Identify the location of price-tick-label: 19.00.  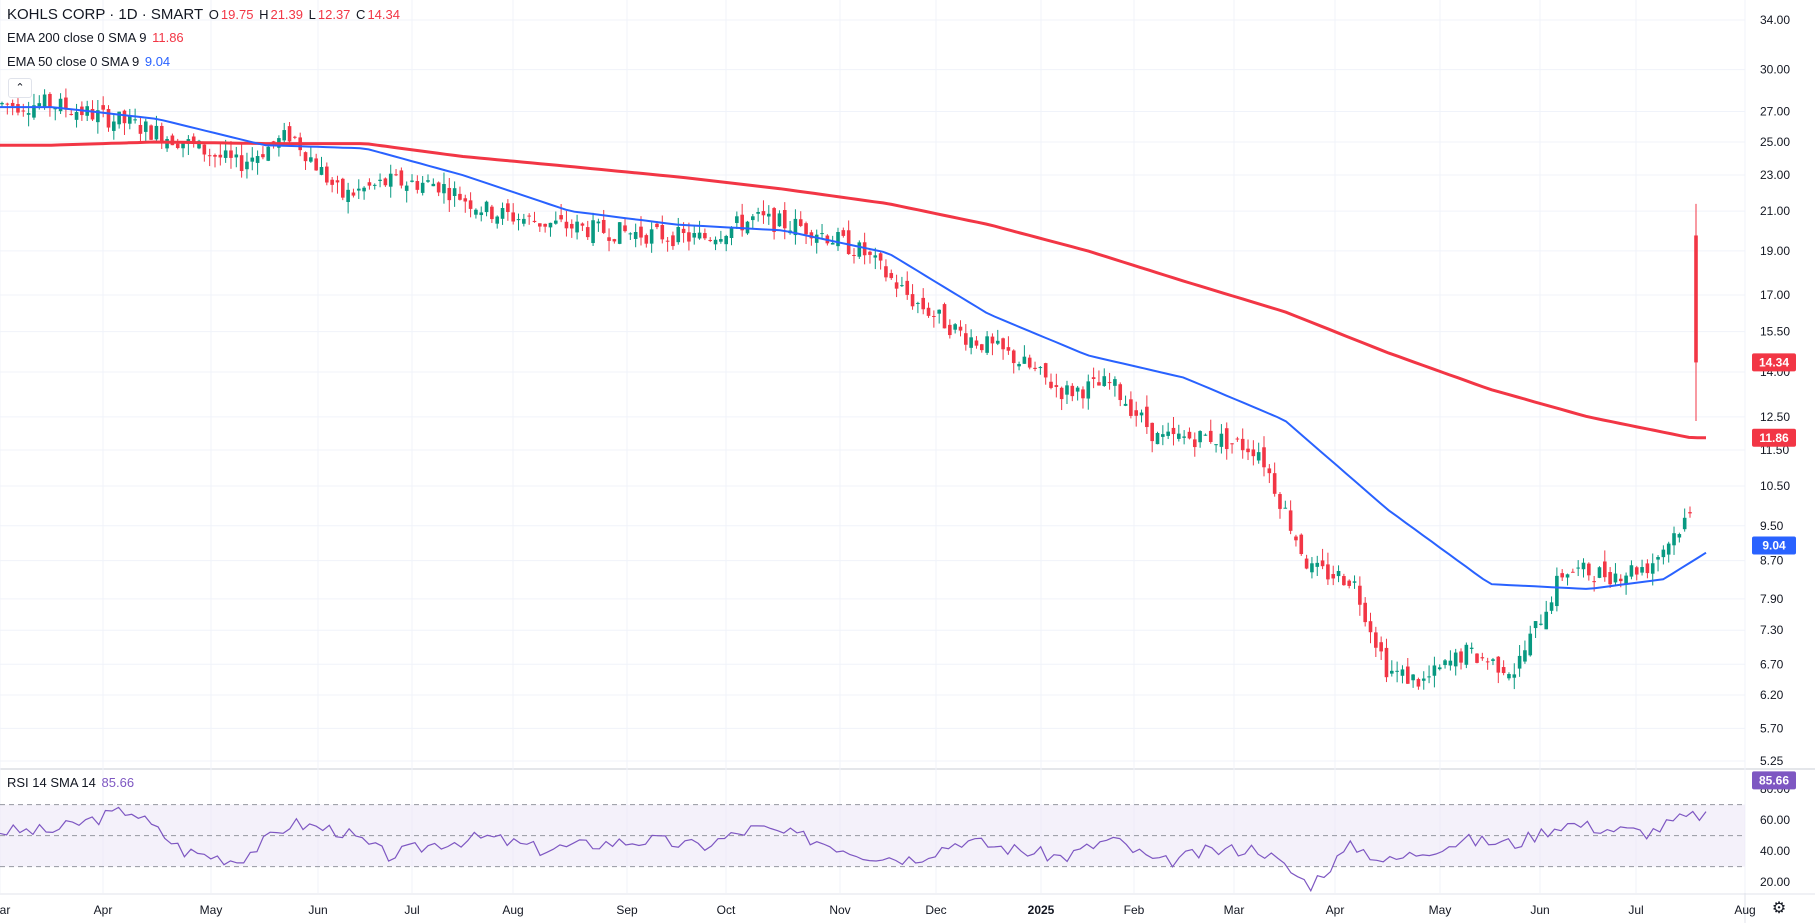
(1775, 251).